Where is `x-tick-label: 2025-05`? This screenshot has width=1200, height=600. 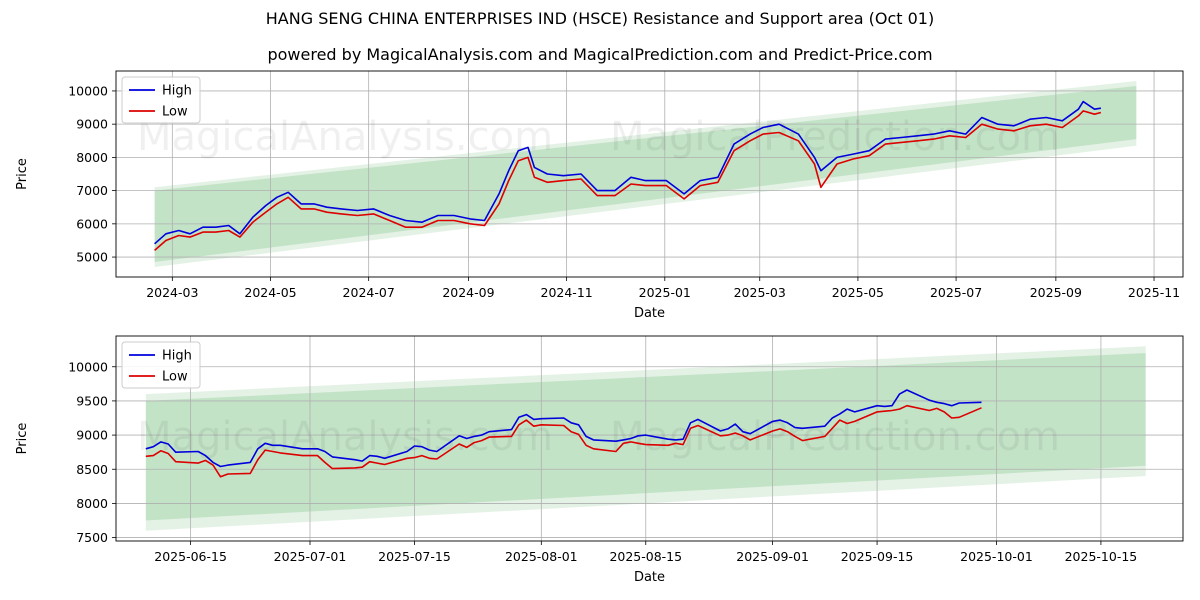 x-tick-label: 2025-05 is located at coordinates (858, 292).